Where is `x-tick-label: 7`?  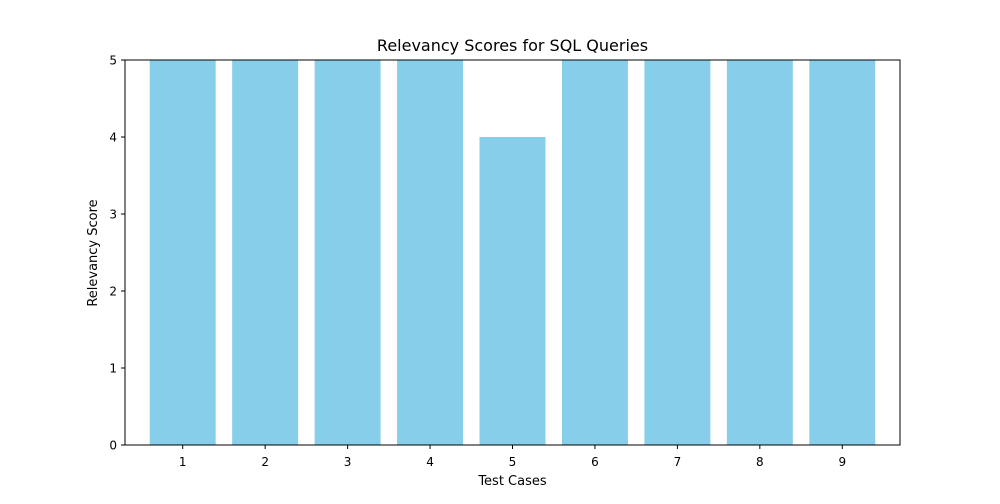
x-tick-label: 7 is located at coordinates (678, 462).